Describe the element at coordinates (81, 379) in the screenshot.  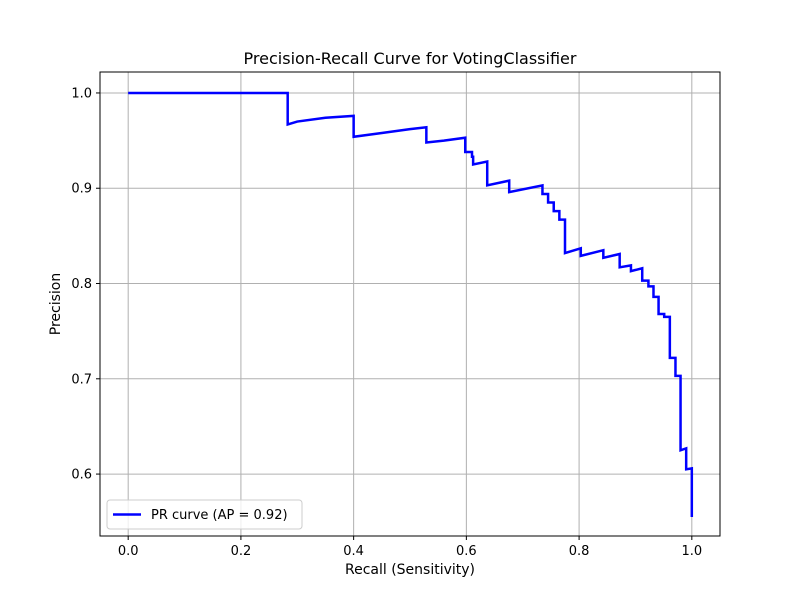
I see `y-tick-label: 0.7` at that location.